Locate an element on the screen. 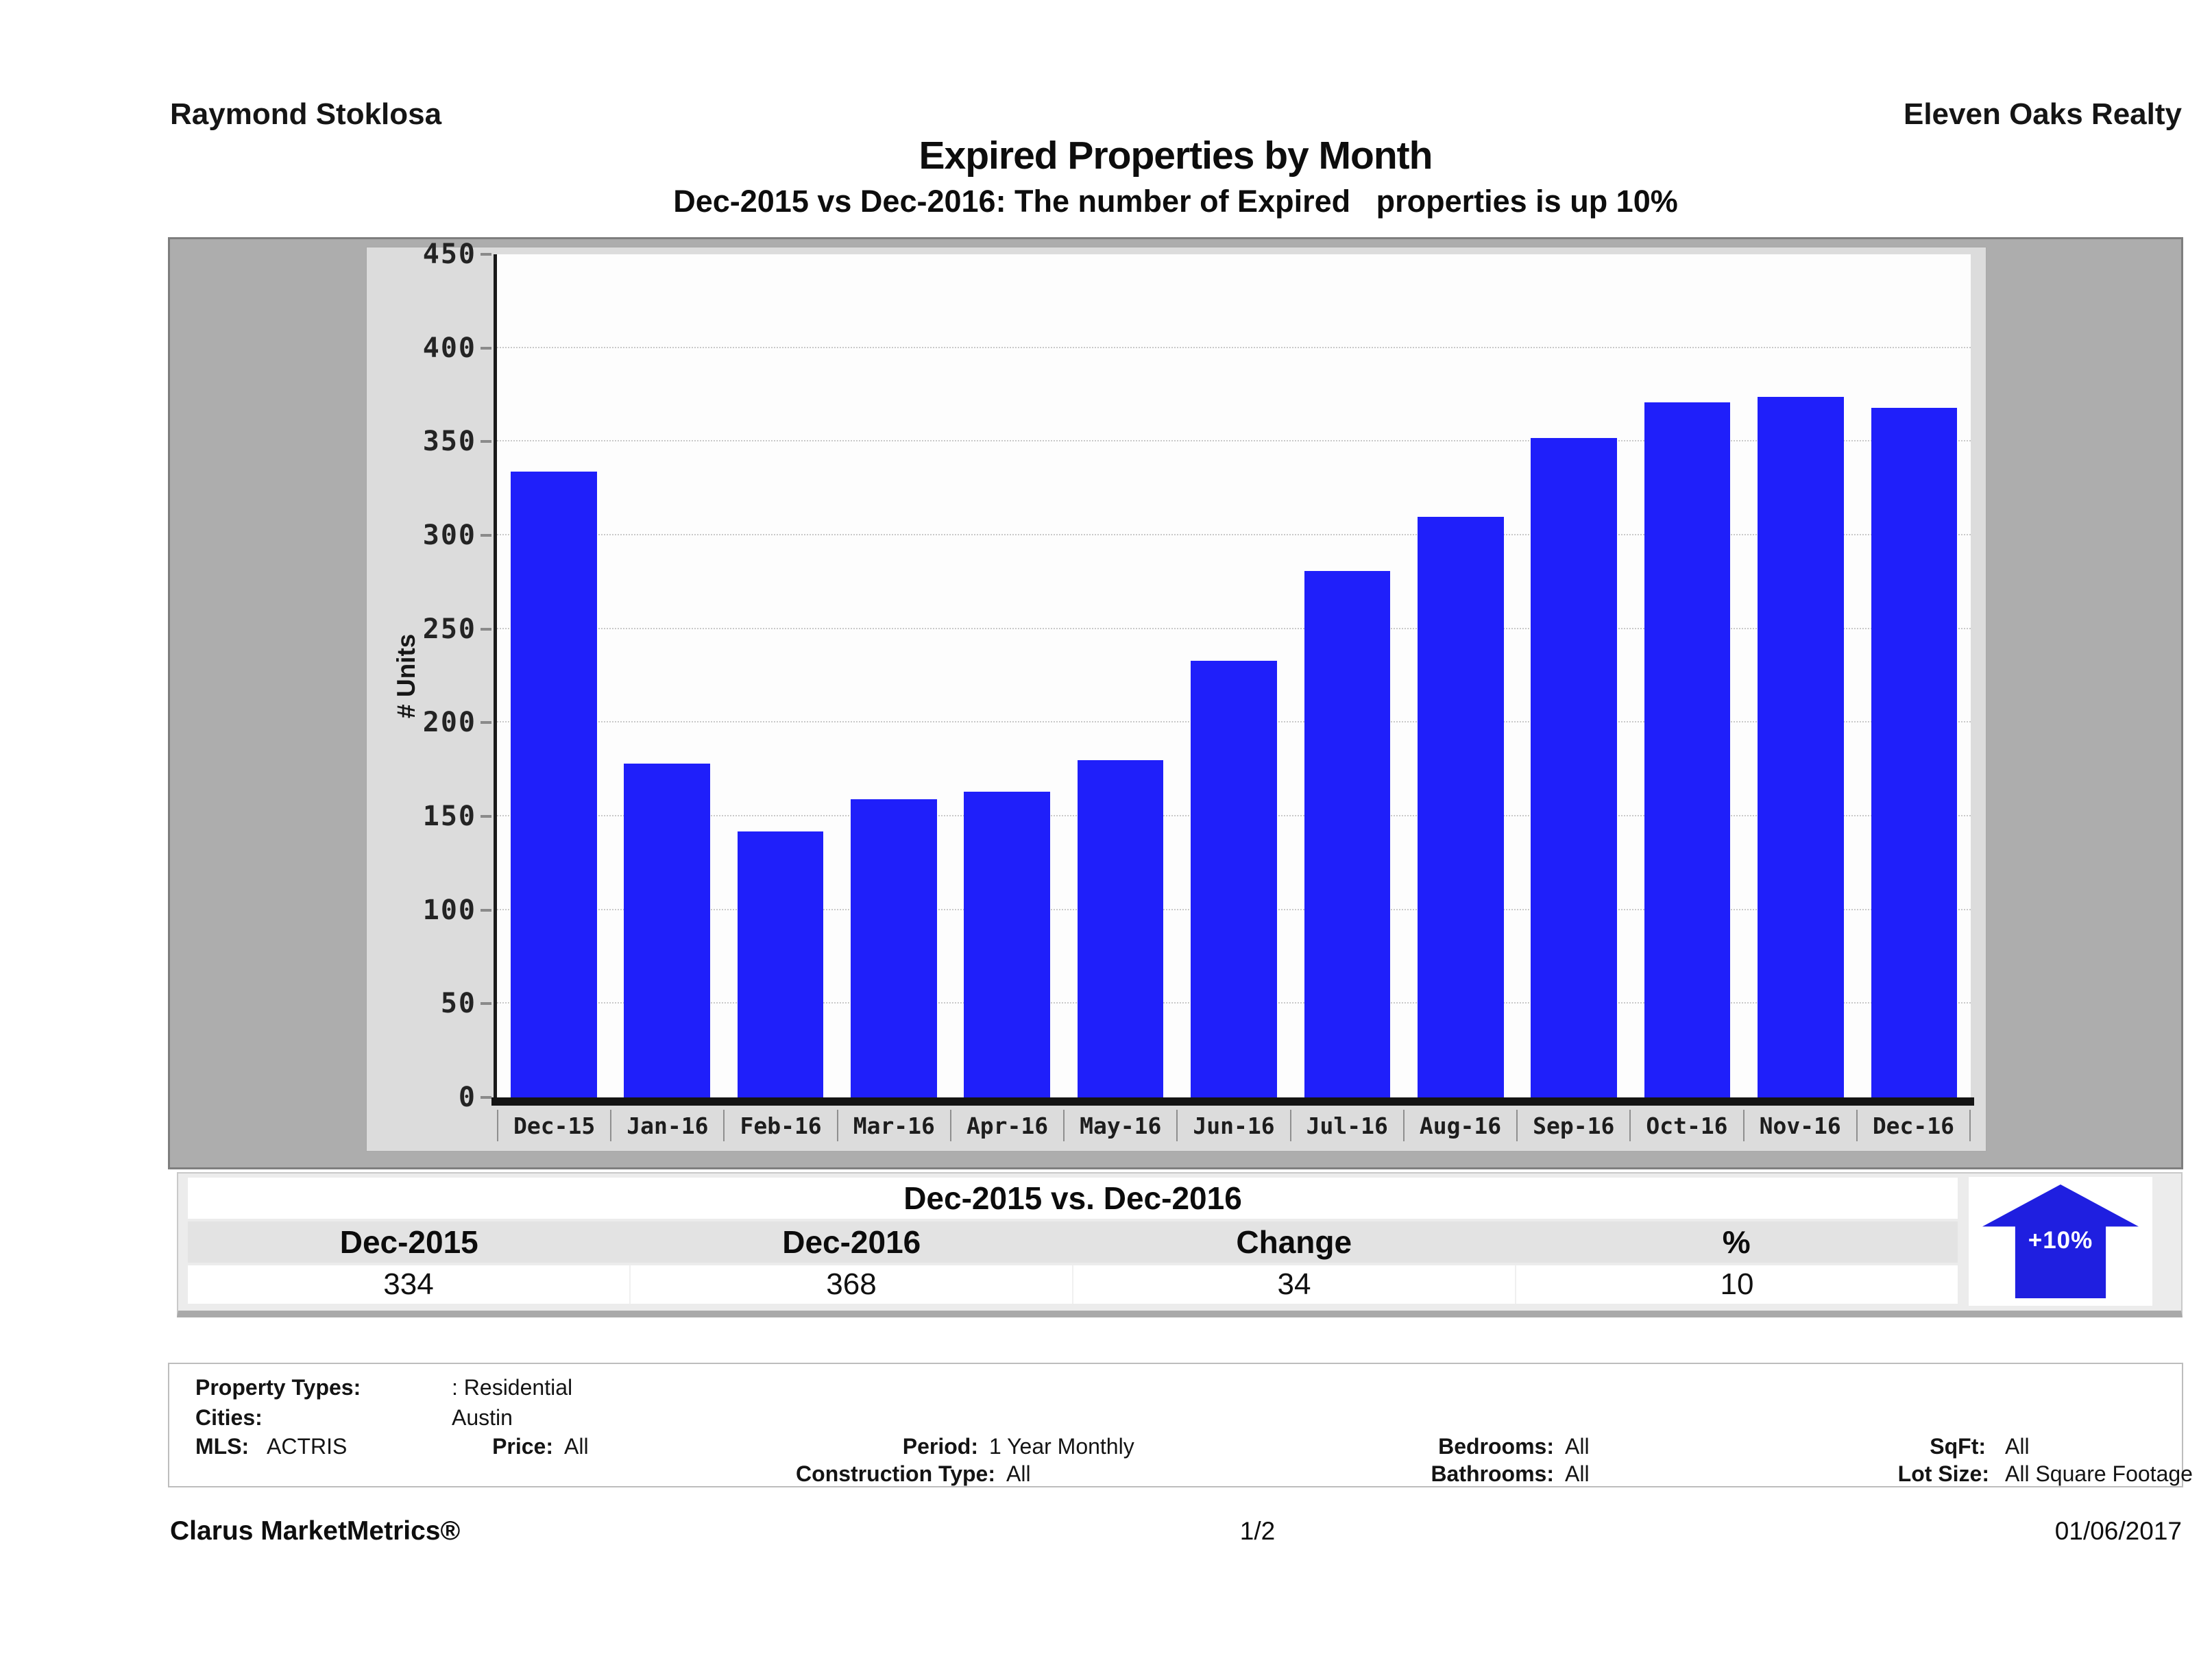  summary-value-row: 334 368 34 10 is located at coordinates (1073, 1284).